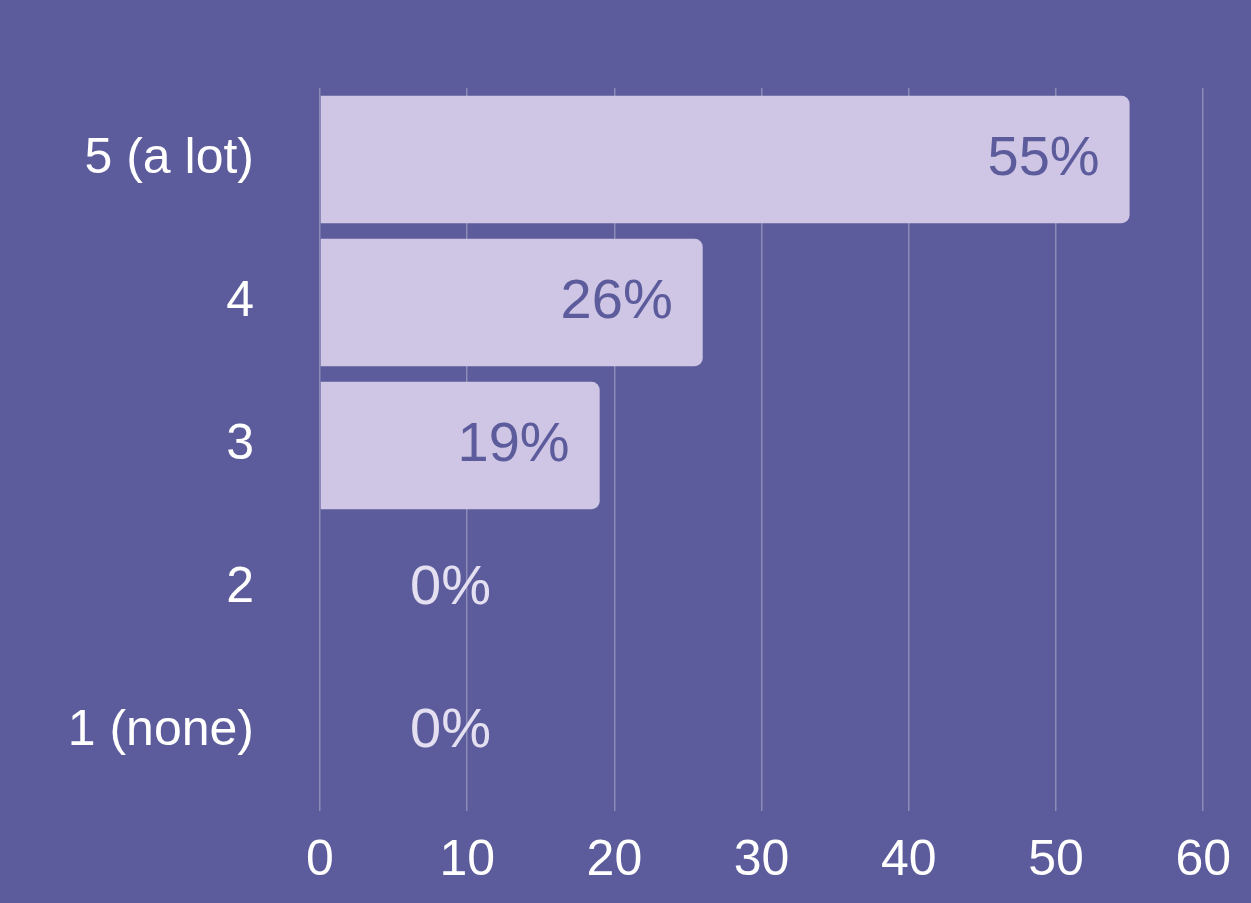 The height and width of the screenshot is (903, 1251). I want to click on x-tick-label: 20, so click(614, 857).